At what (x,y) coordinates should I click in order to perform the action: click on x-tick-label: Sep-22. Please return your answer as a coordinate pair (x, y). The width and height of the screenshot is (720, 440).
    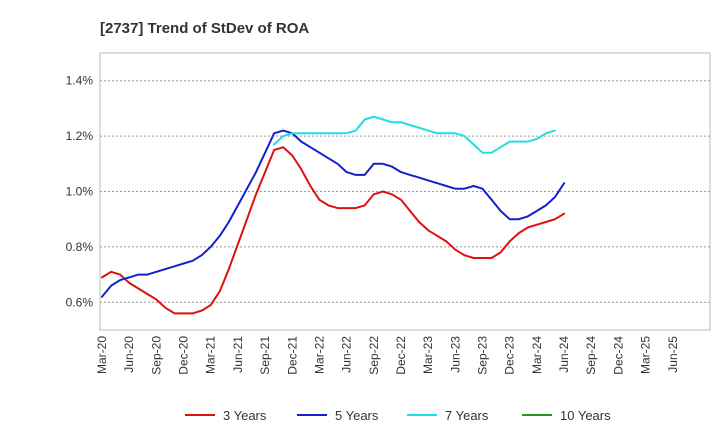
    Looking at the image, I should click on (374, 355).